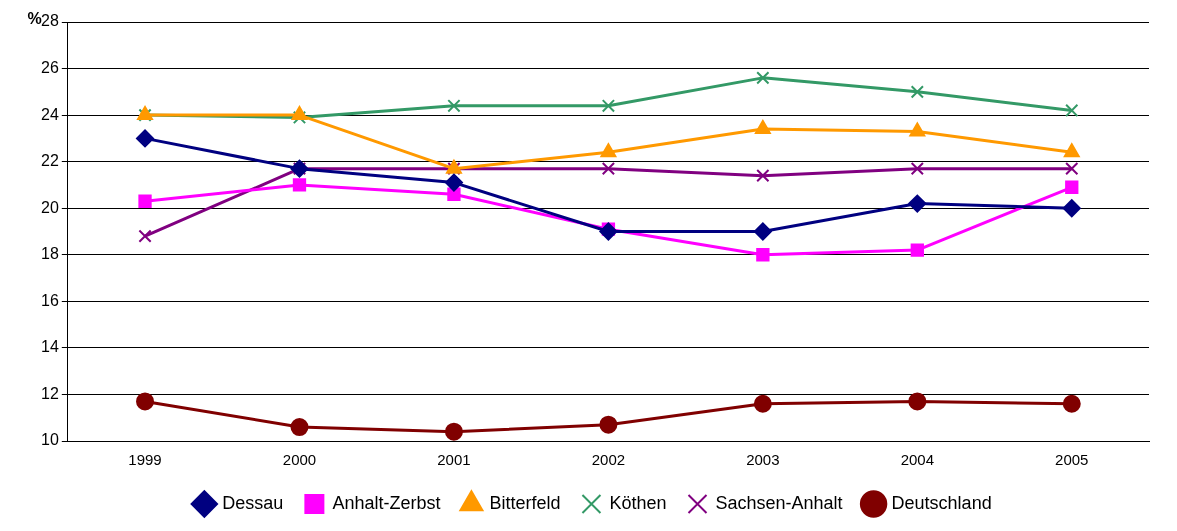 The height and width of the screenshot is (531, 1177). What do you see at coordinates (525, 502) in the screenshot?
I see `legend-label: Bitterfeld` at bounding box center [525, 502].